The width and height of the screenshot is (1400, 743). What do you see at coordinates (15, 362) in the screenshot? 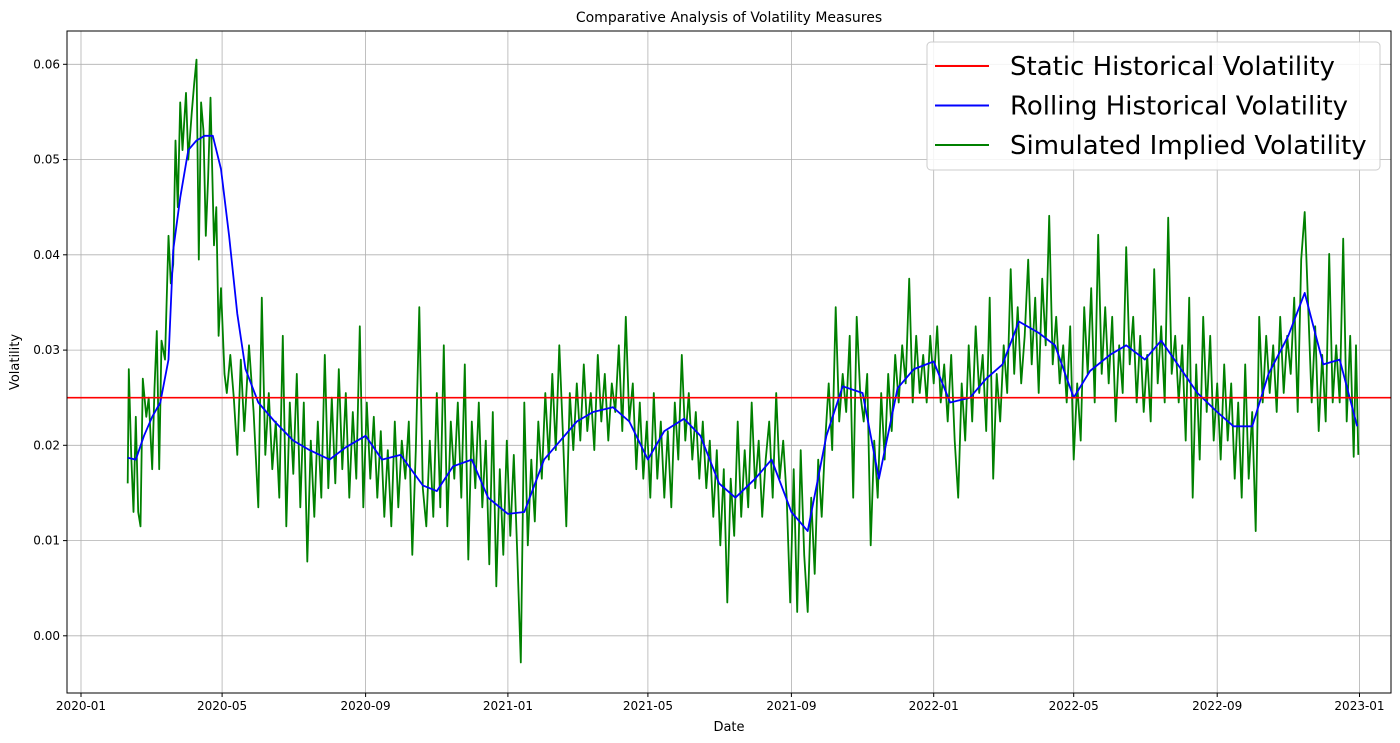
I see `y-axis-label: Volatility` at bounding box center [15, 362].